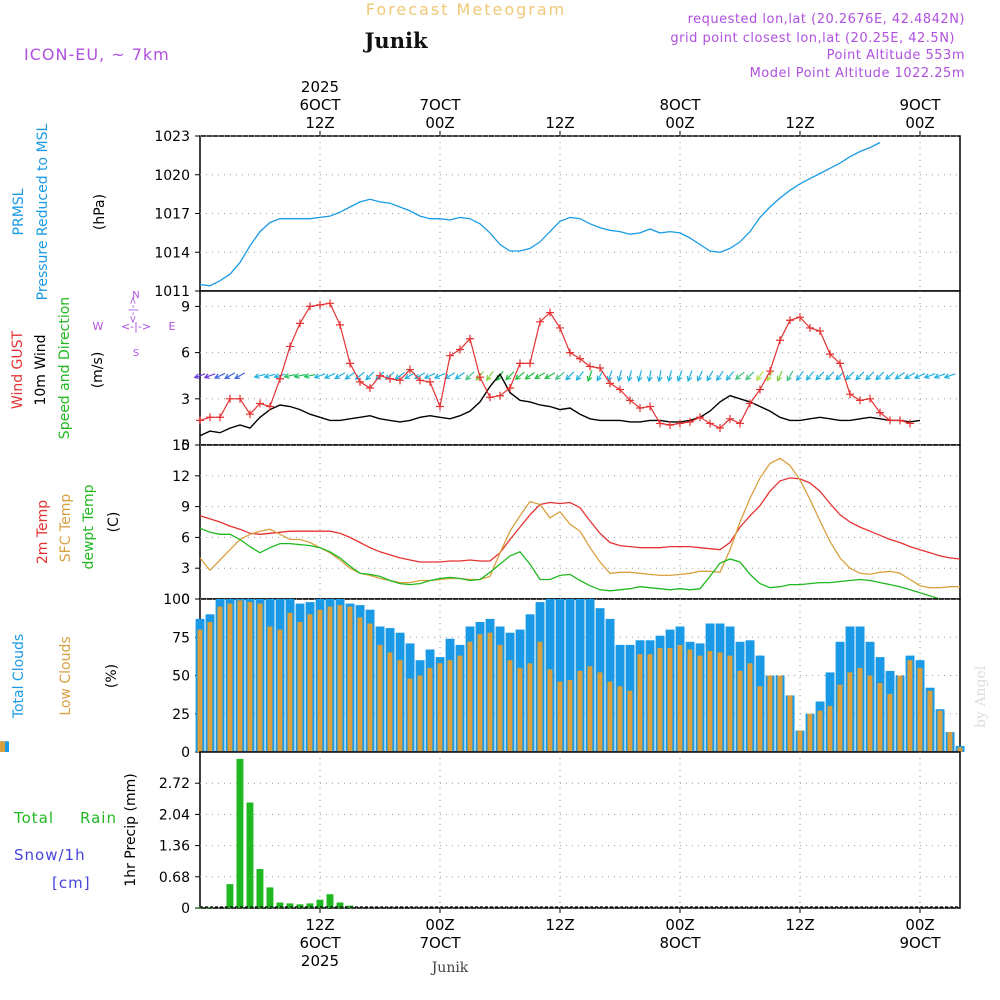 This screenshot has height=1000, width=1000. I want to click on pressure-label-msl: Pressure Reduced to MSL, so click(43, 211).